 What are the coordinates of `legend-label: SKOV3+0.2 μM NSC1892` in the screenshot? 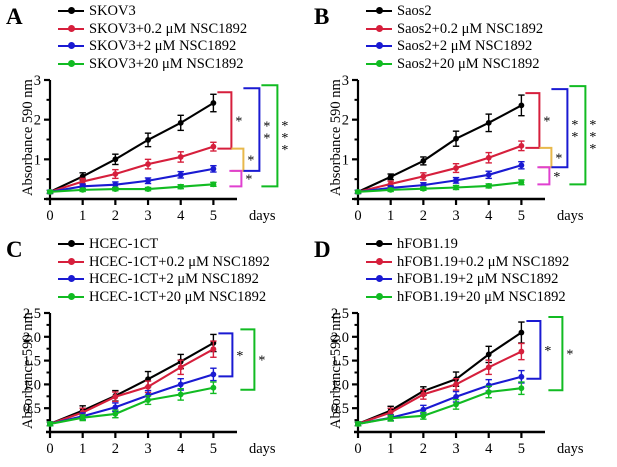 It's located at (168, 28).